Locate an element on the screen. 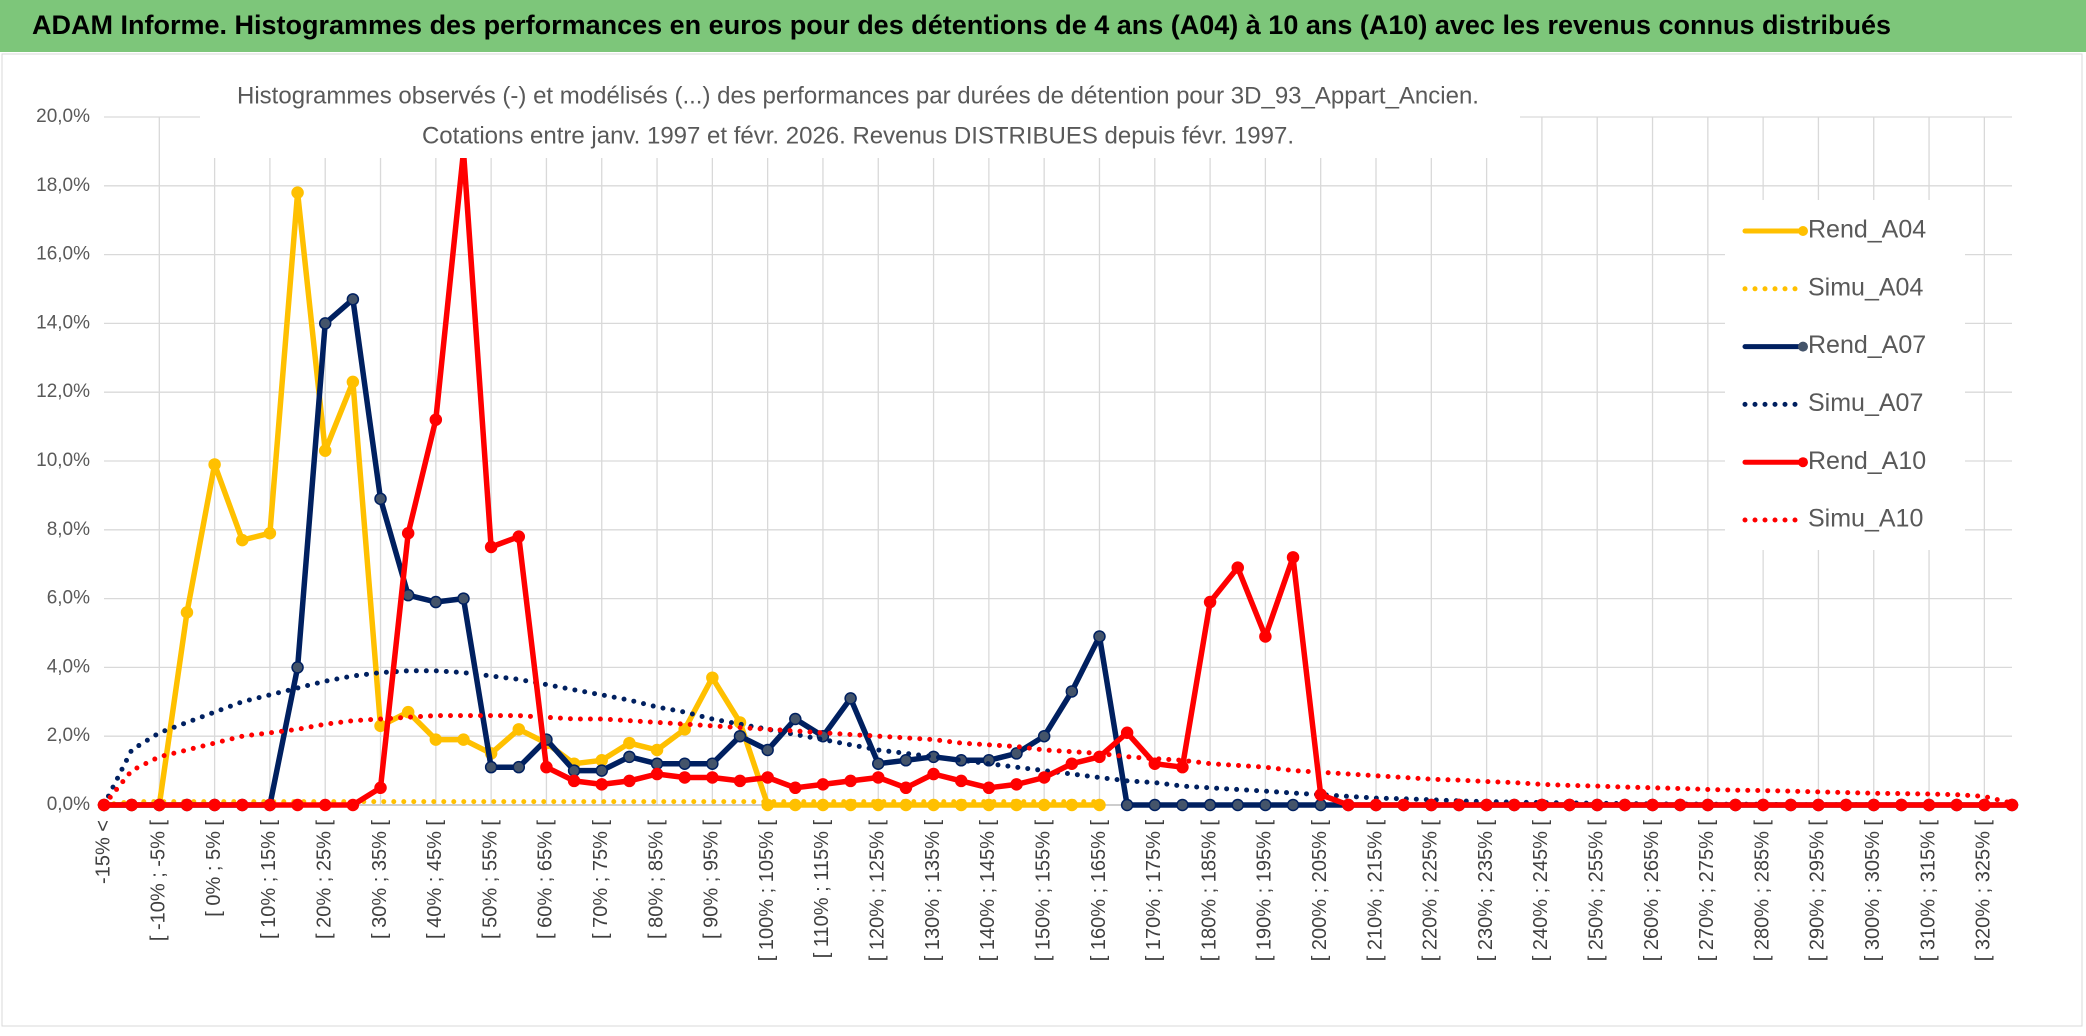  x-tick-label: [ 230% ; 235% [ is located at coordinates (1486, 891).